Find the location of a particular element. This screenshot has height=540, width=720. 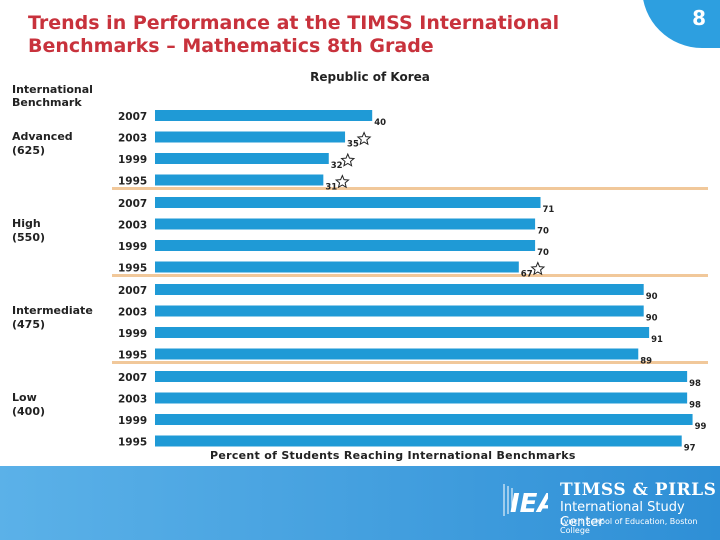

benchmark-label-name: Advanced is located at coordinates (42, 136).